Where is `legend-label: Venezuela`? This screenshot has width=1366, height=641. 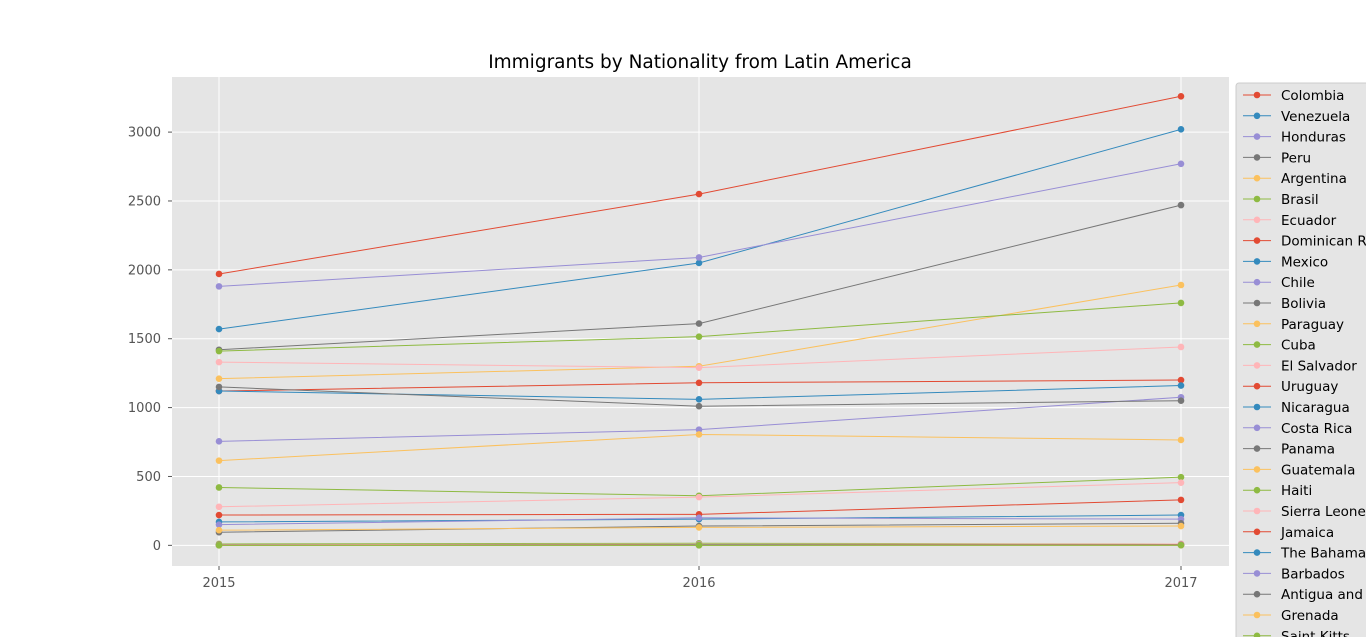
legend-label: Venezuela is located at coordinates (1315, 117).